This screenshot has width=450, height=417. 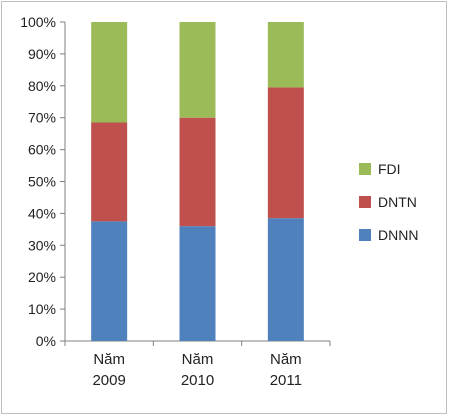 What do you see at coordinates (389, 169) in the screenshot?
I see `legend-label-fdi: FDI` at bounding box center [389, 169].